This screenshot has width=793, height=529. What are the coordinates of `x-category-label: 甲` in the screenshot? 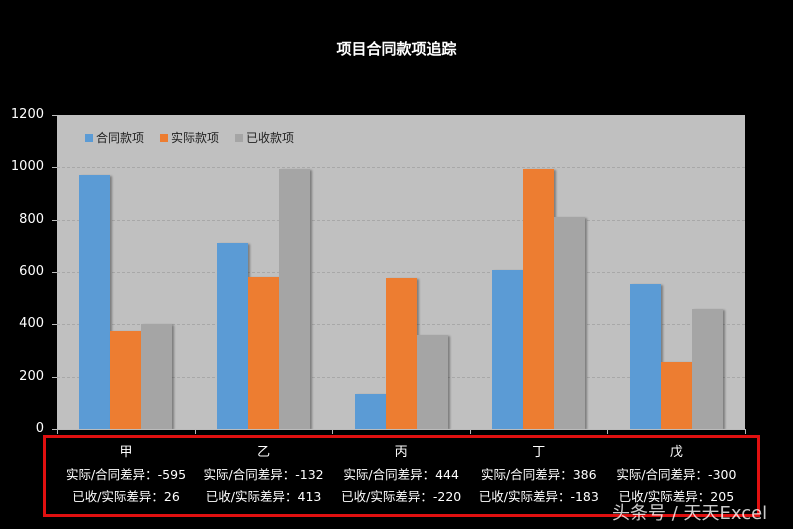 It's located at (126, 452).